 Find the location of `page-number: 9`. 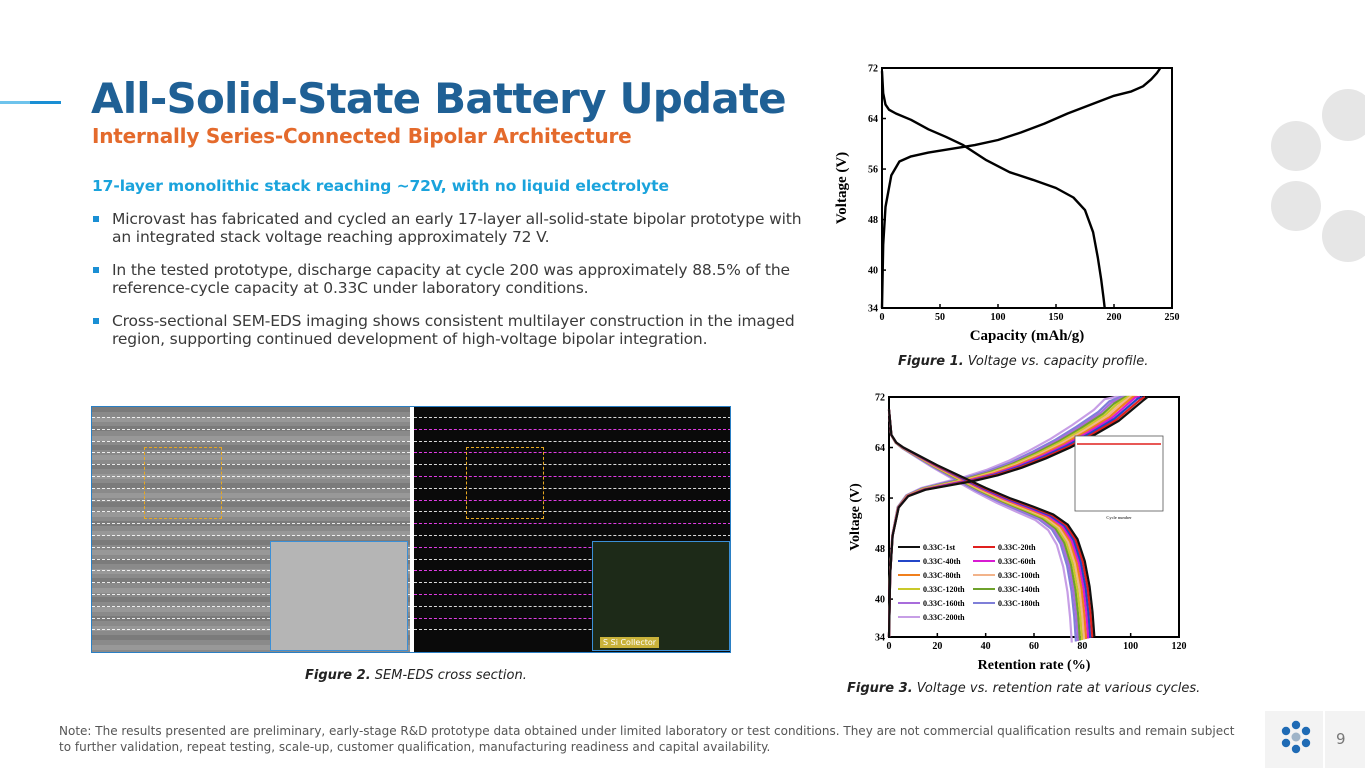

page-number: 9 is located at coordinates (1341, 739).